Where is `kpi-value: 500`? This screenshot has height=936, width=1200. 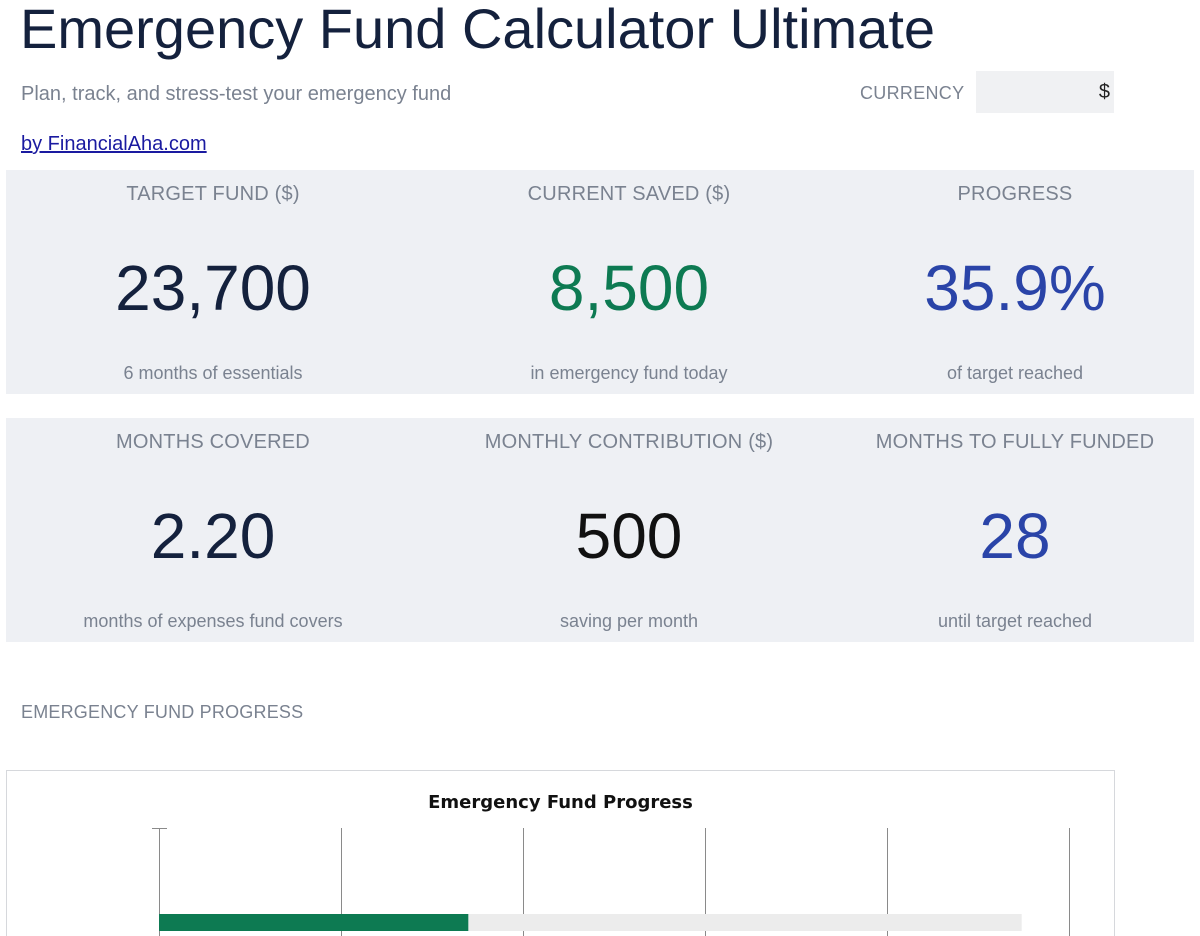
kpi-value: 500 is located at coordinates (629, 536).